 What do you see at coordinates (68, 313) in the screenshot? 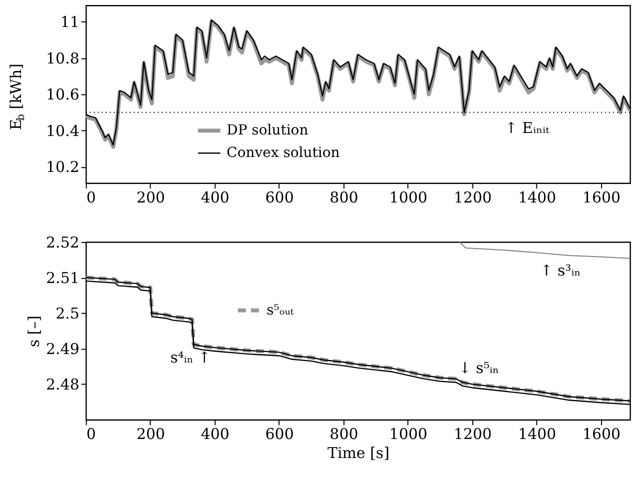
I see `y-tick-label: 2.5` at bounding box center [68, 313].